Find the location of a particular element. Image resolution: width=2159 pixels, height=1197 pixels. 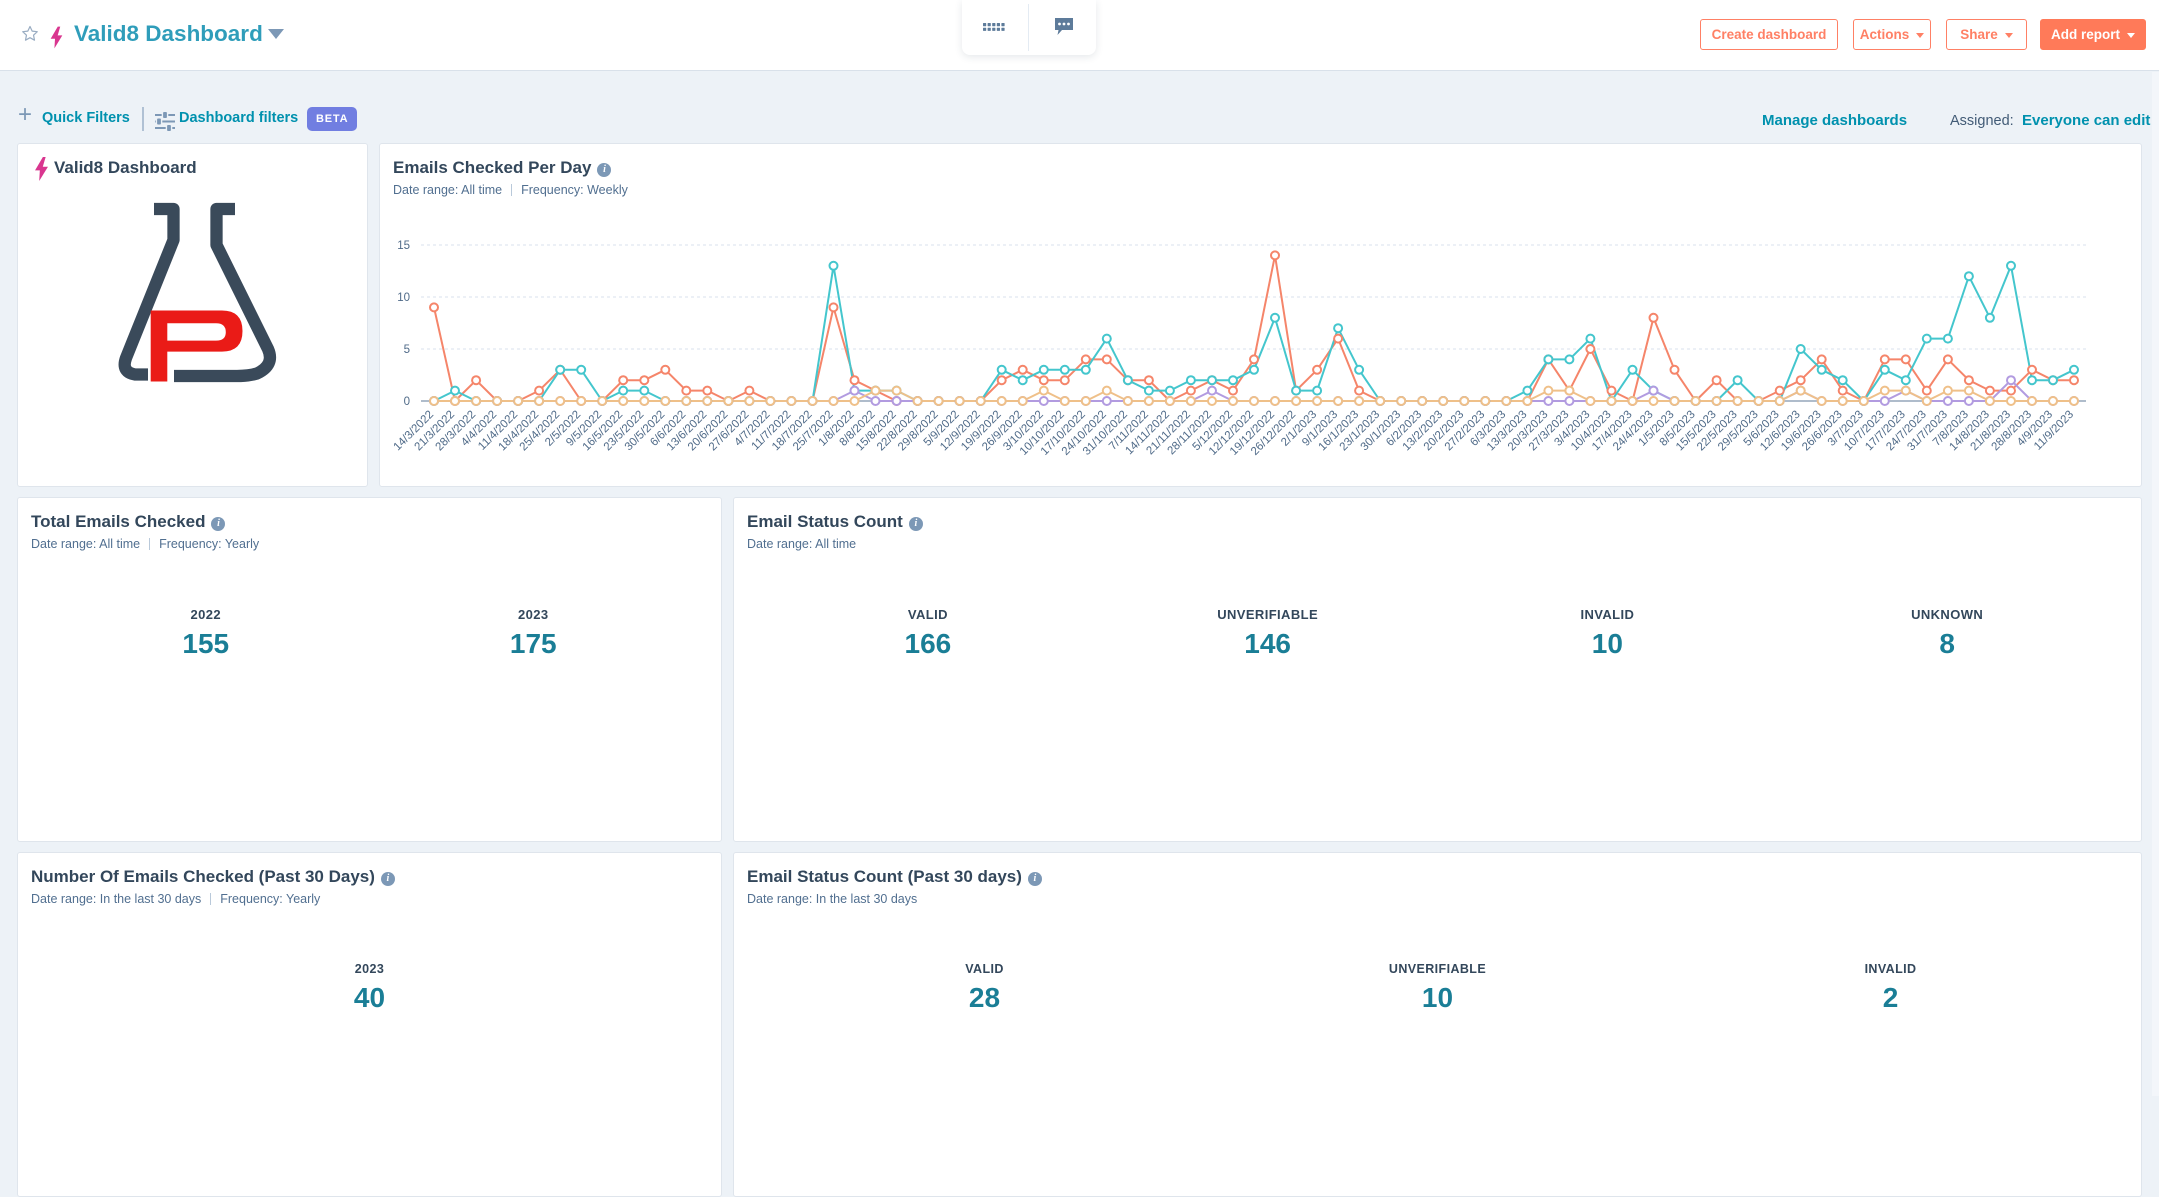

svg-text: 5 is located at coordinates (407, 350).